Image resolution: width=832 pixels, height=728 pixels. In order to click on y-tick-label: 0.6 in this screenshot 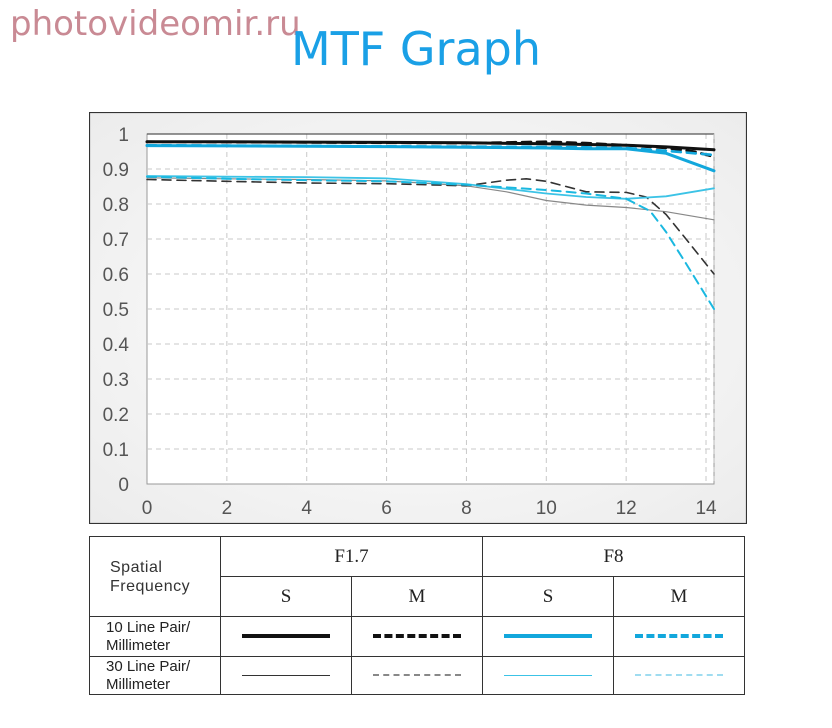, I will do `click(116, 275)`.